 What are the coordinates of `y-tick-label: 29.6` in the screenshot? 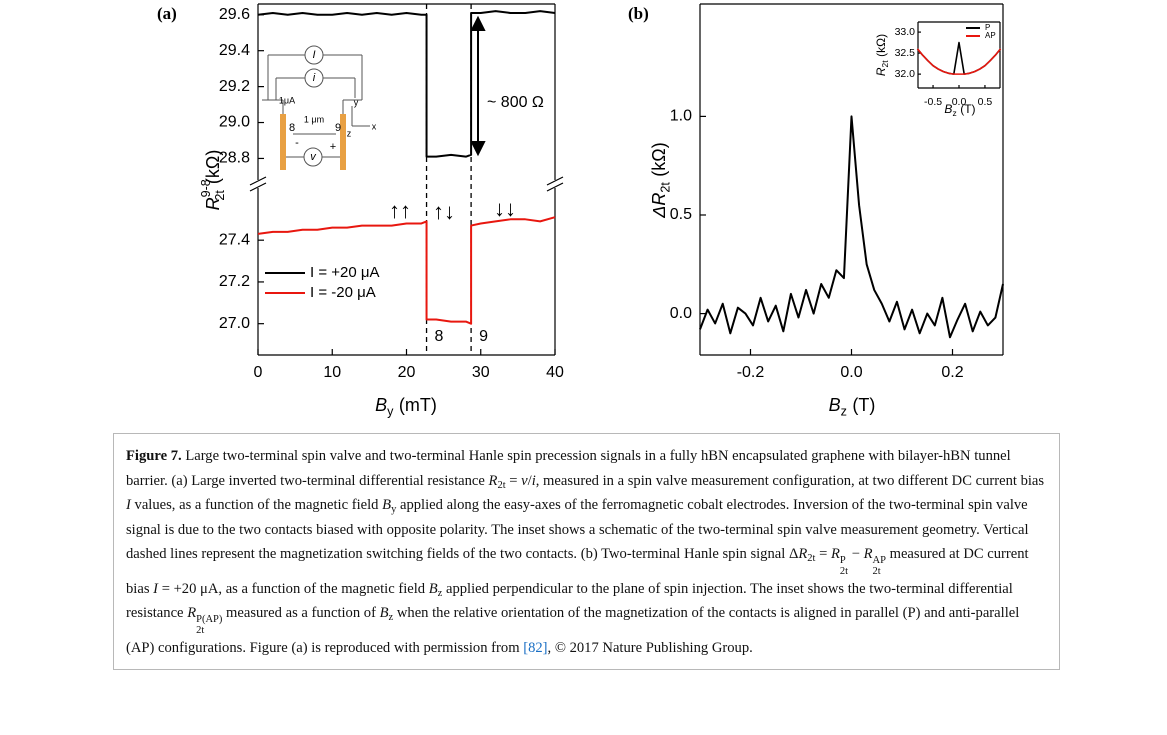 It's located at (234, 14).